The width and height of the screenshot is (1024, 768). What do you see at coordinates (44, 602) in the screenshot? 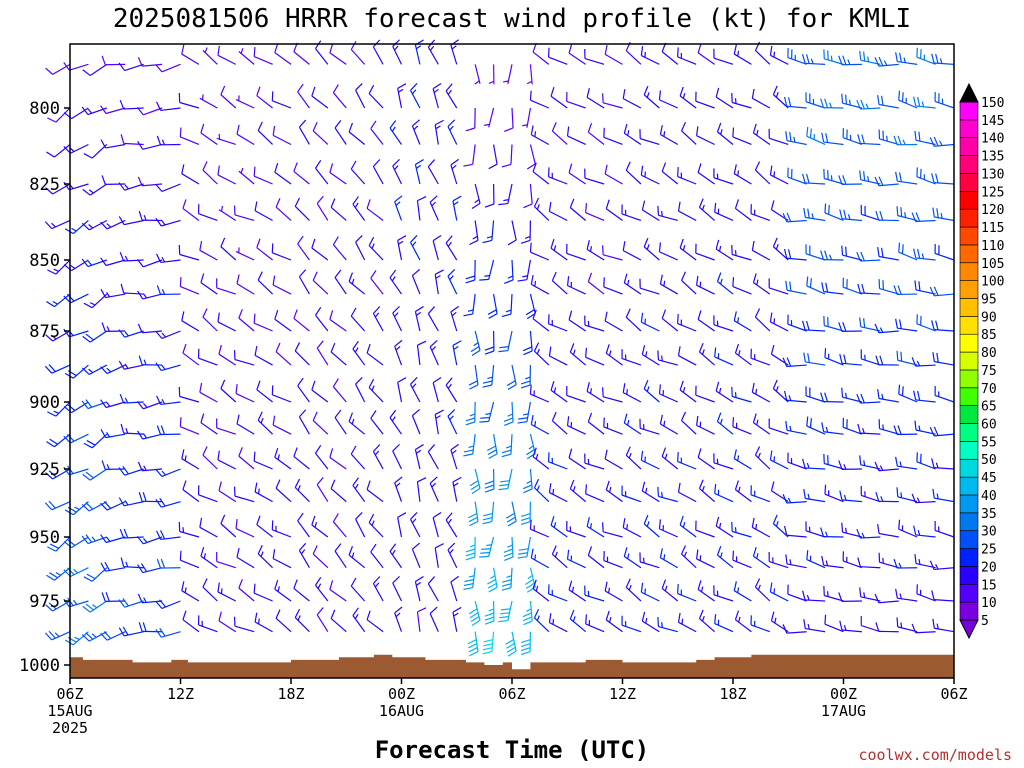
I see `y-tick-label: 975` at bounding box center [44, 602].